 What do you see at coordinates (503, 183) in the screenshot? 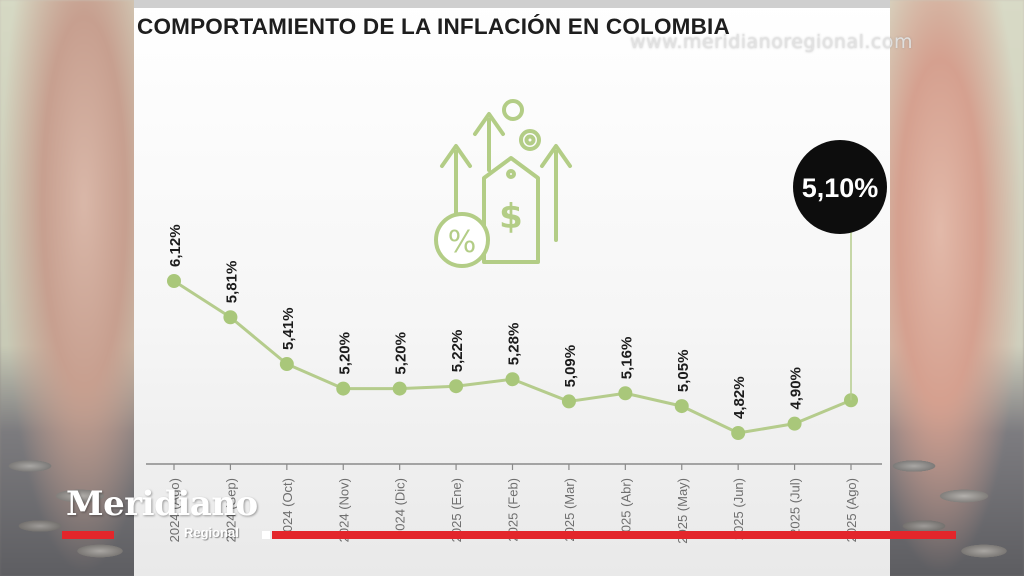
I see `rising-price-tag-percent-icon: $ %` at bounding box center [503, 183].